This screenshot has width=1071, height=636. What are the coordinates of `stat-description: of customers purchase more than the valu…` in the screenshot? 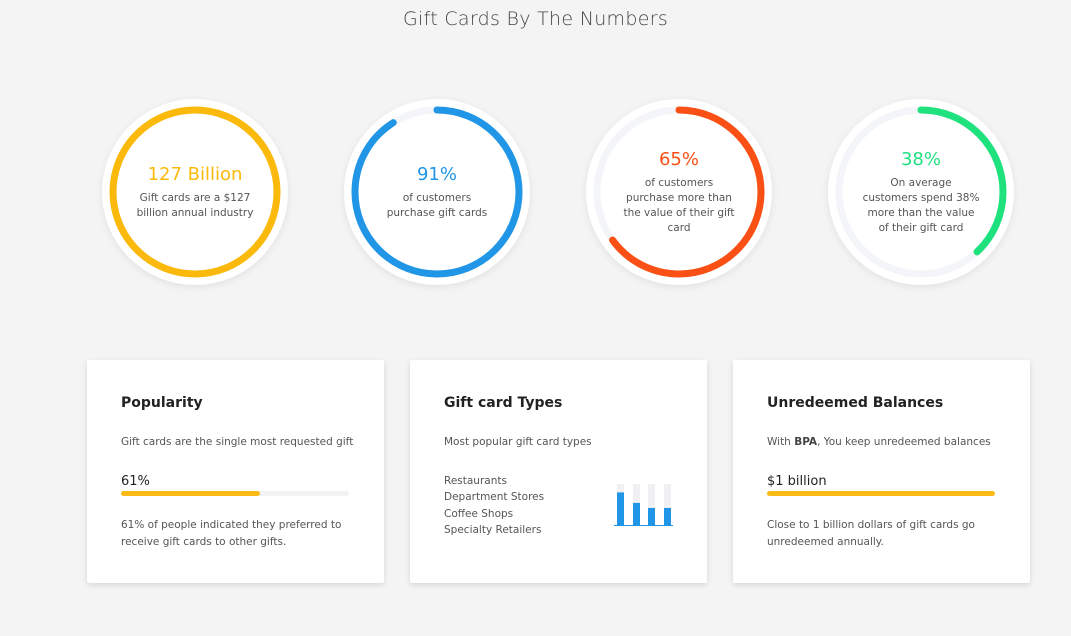 It's located at (679, 205).